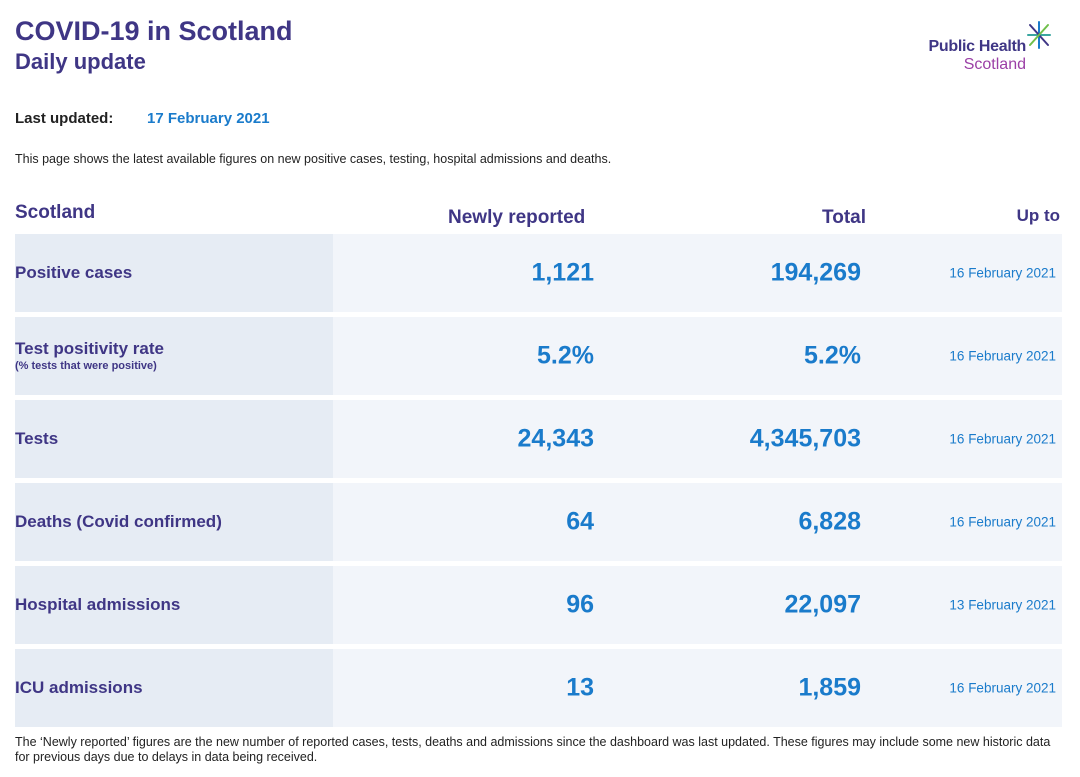 The height and width of the screenshot is (777, 1080). Describe the element at coordinates (580, 687) in the screenshot. I see `newly-reported-value: 13` at that location.